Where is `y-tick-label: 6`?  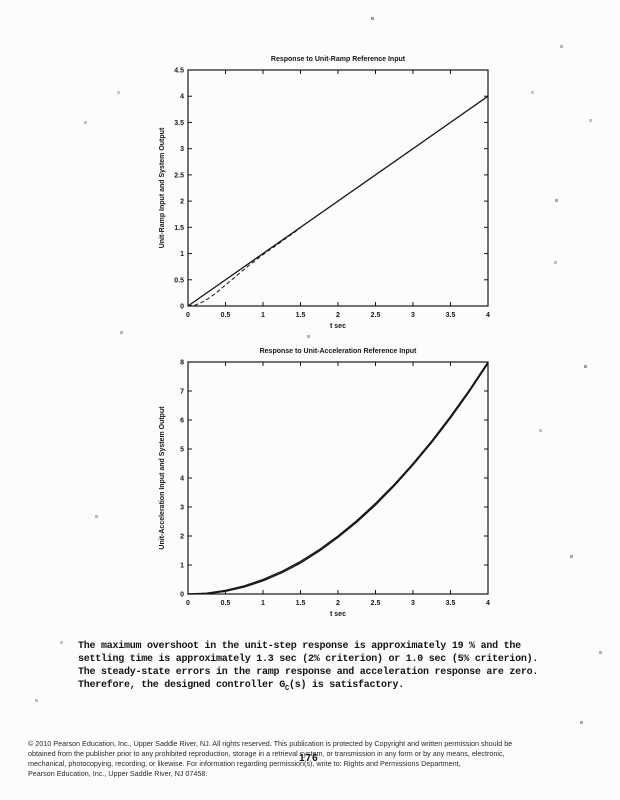
y-tick-label: 6 is located at coordinates (182, 421).